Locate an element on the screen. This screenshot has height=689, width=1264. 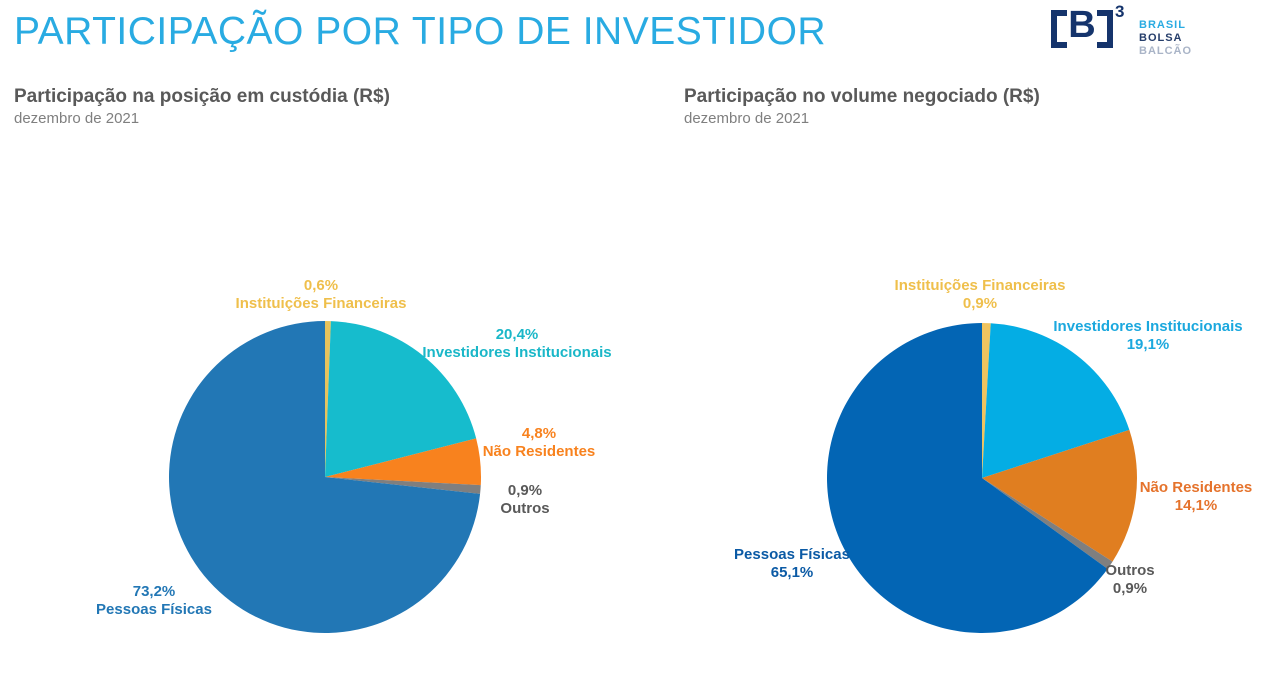
logo-word-bolsa: BOLSA is located at coordinates (1161, 38).